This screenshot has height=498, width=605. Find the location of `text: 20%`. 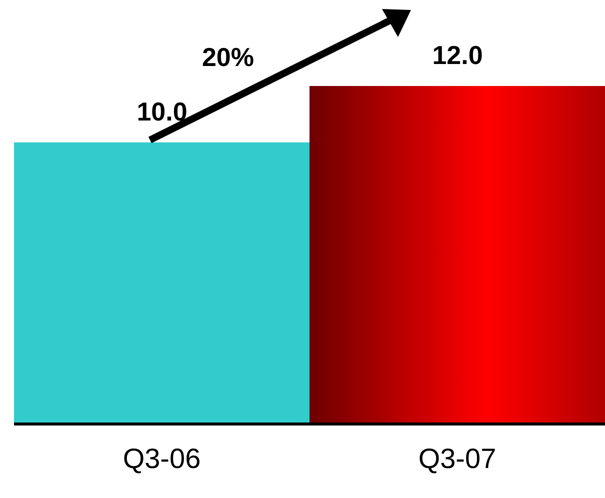

text: 20% is located at coordinates (228, 57).